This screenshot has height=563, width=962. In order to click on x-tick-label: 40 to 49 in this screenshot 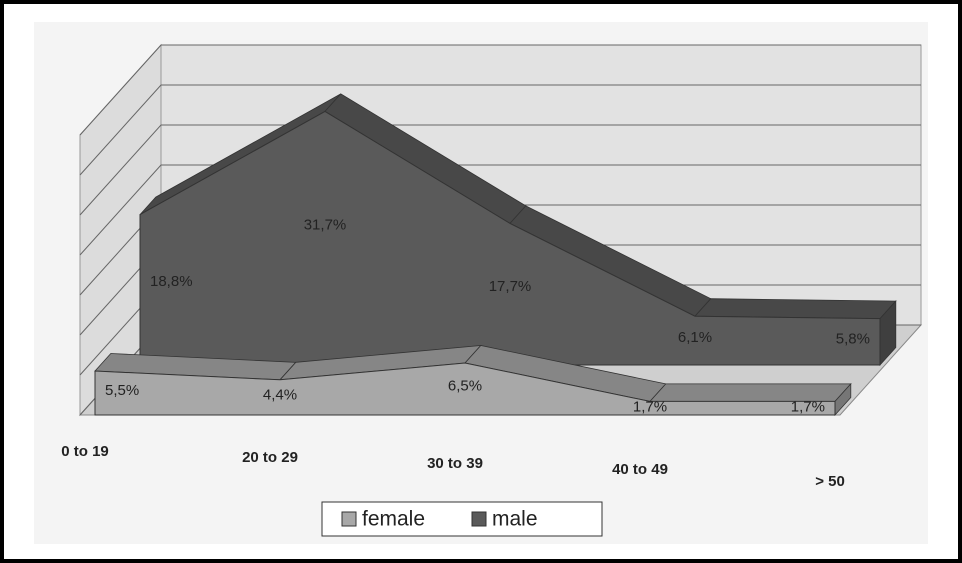, I will do `click(640, 469)`.